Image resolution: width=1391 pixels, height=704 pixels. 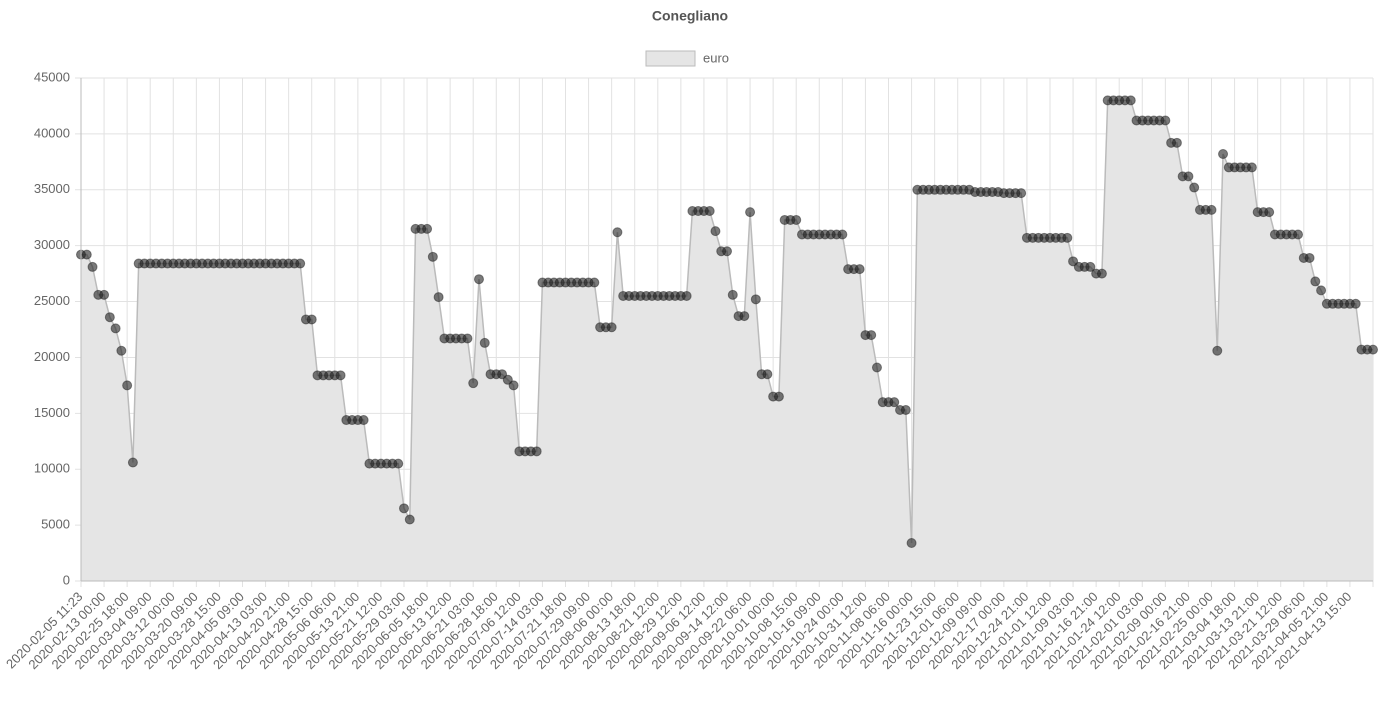 What do you see at coordinates (52, 356) in the screenshot?
I see `y-tick-label: 20000` at bounding box center [52, 356].